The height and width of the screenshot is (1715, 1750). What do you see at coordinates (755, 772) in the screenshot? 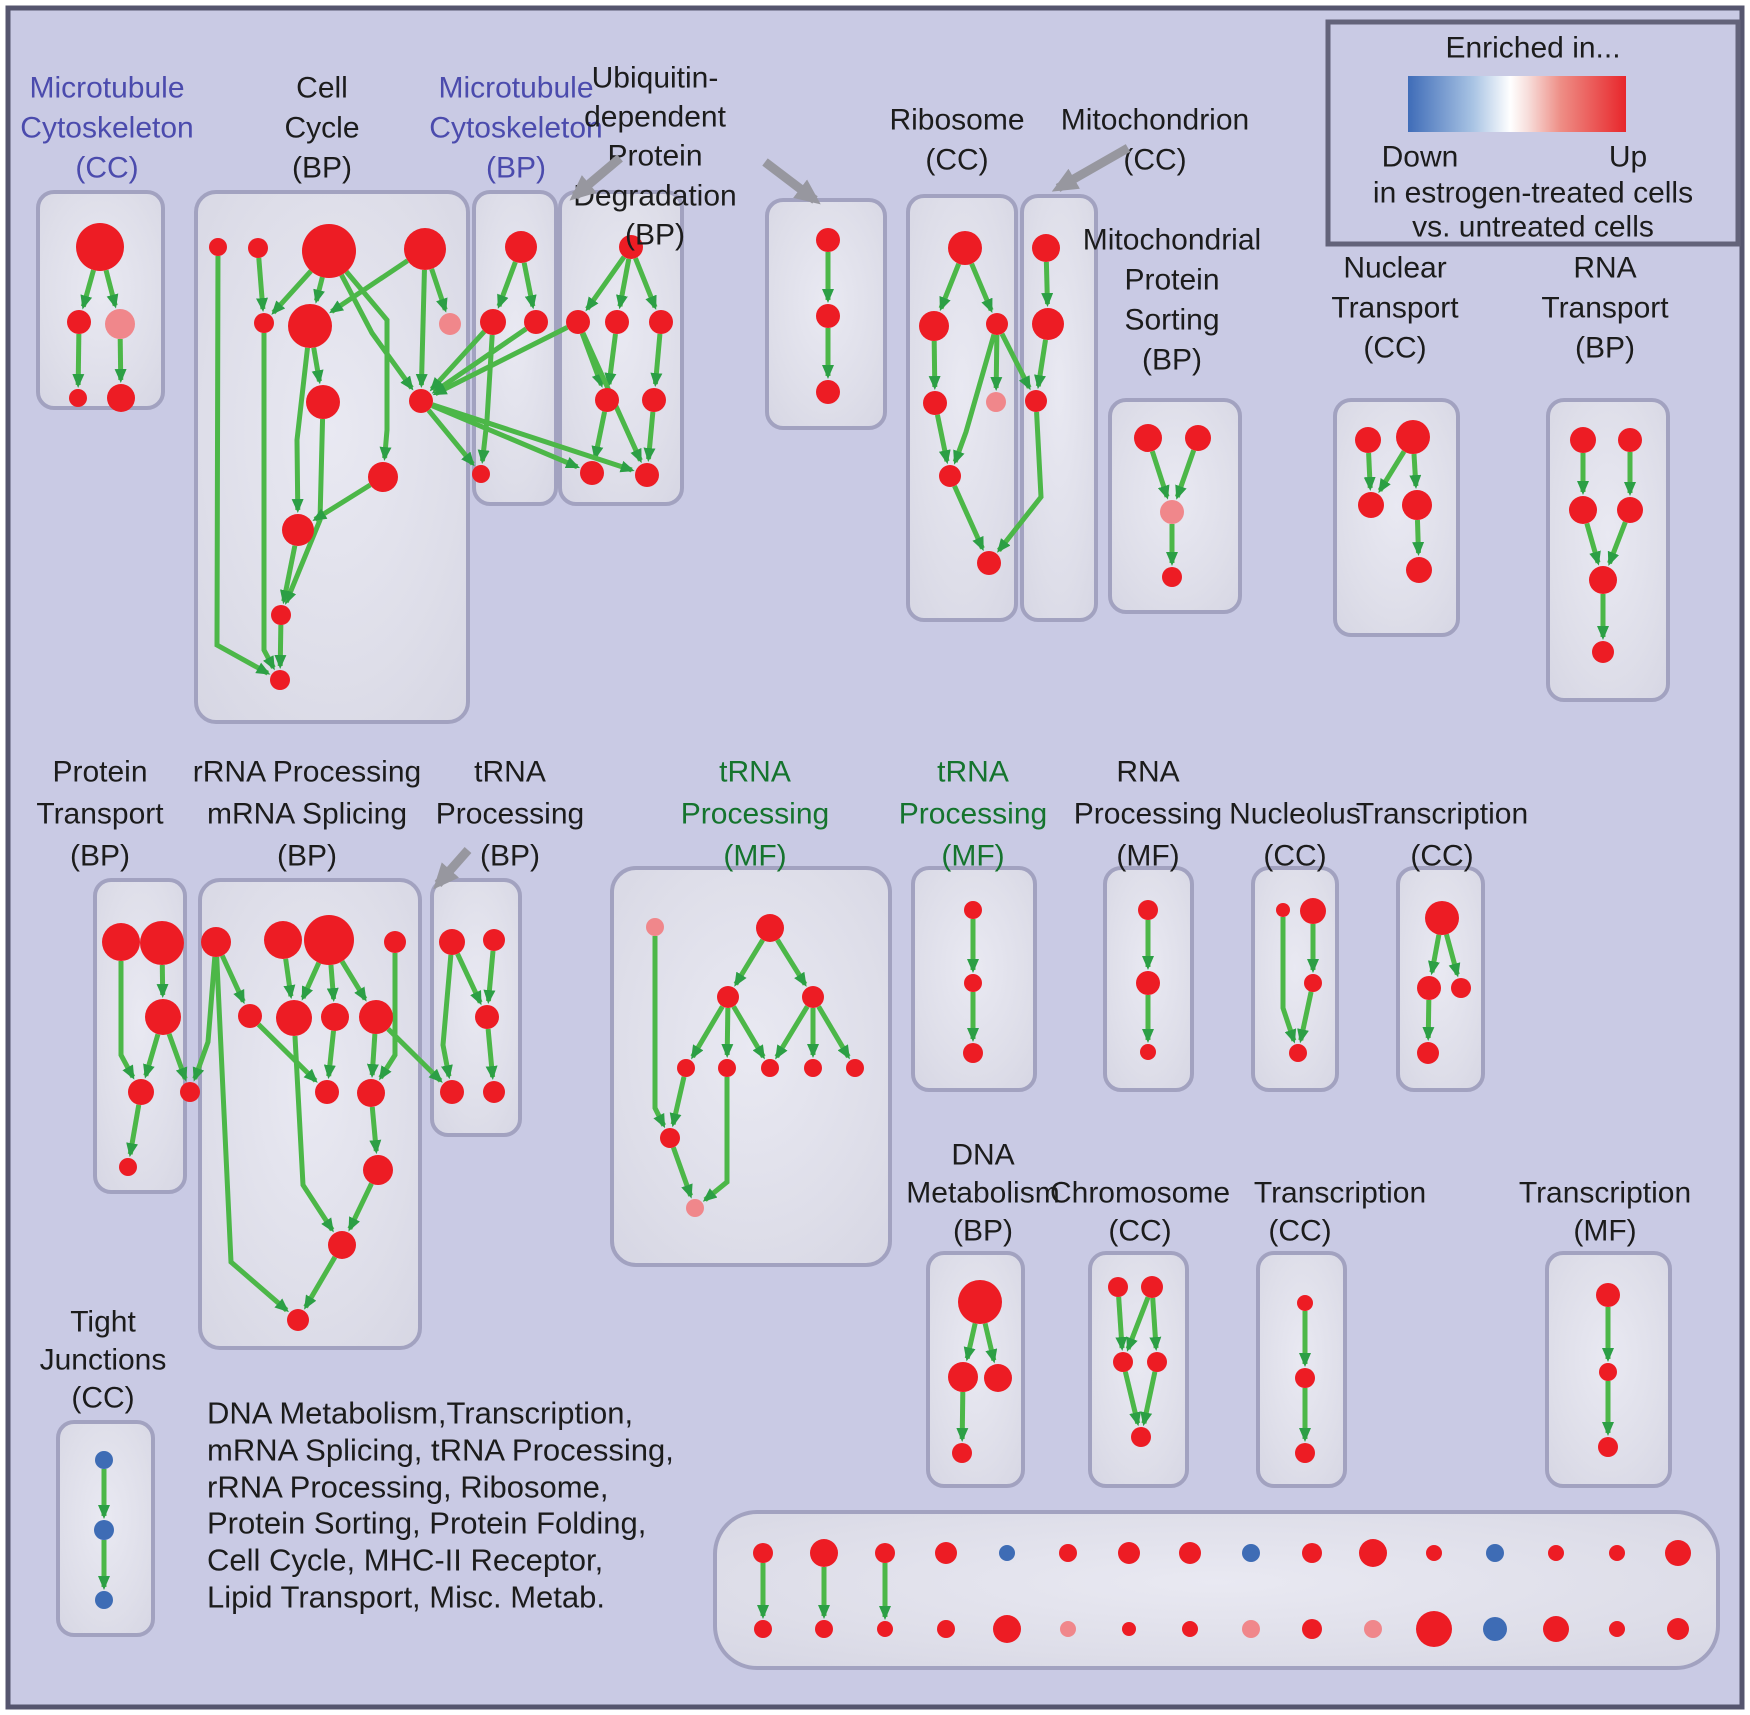
I see `group-label-trna-processing-mf-large: tRNA` at bounding box center [755, 772].